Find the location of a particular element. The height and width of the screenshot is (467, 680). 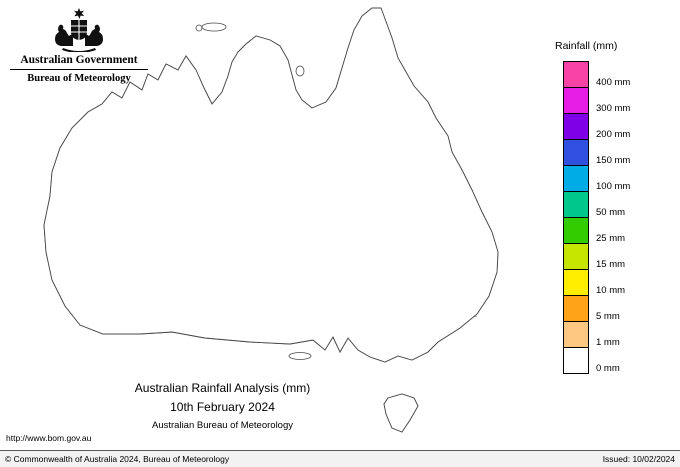

legend-item: 300 mm is located at coordinates (620, 100).